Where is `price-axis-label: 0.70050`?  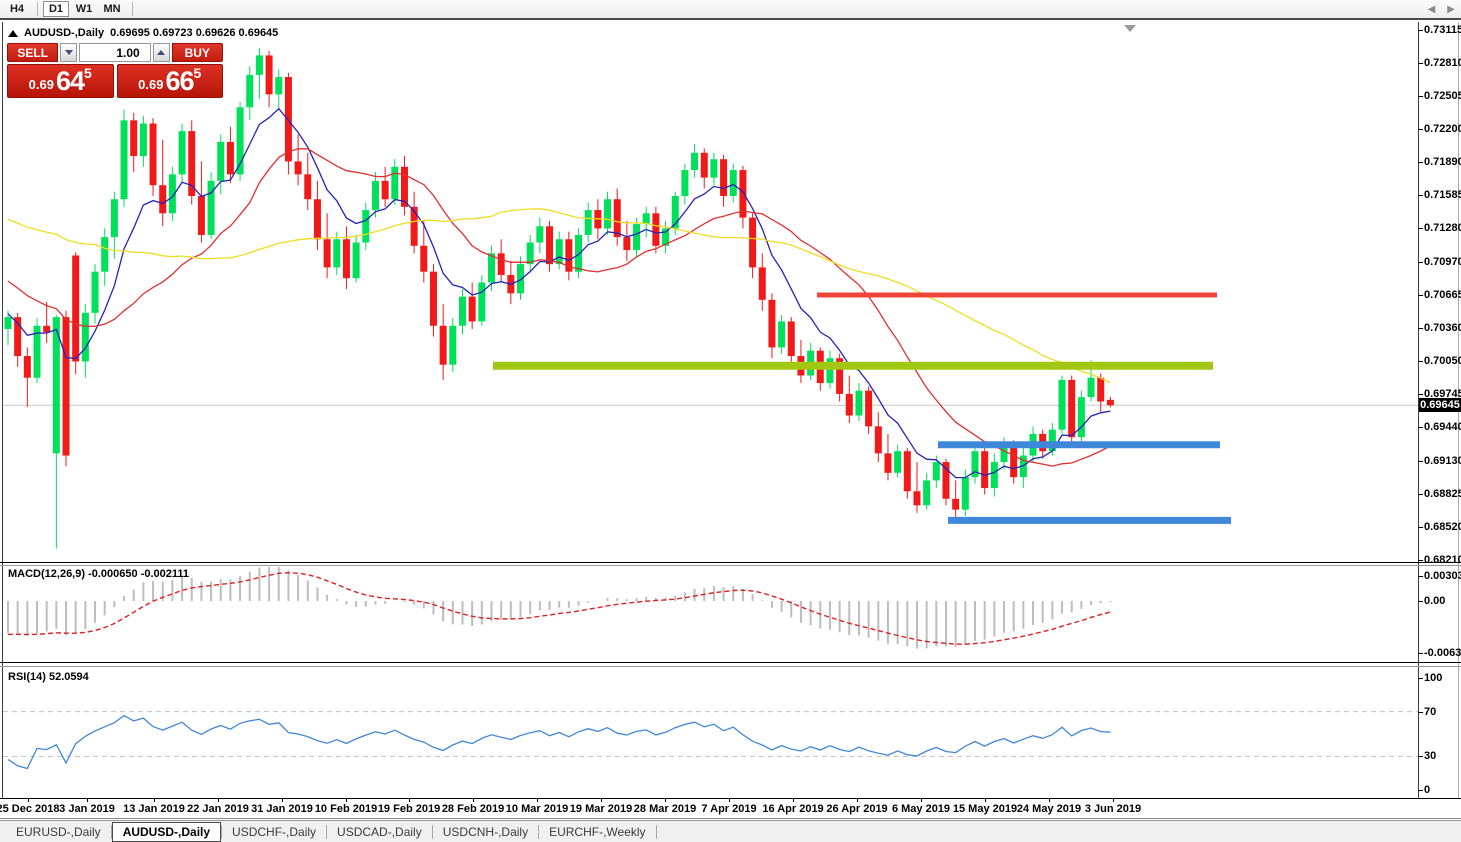
price-axis-label: 0.70050 is located at coordinates (1442, 361).